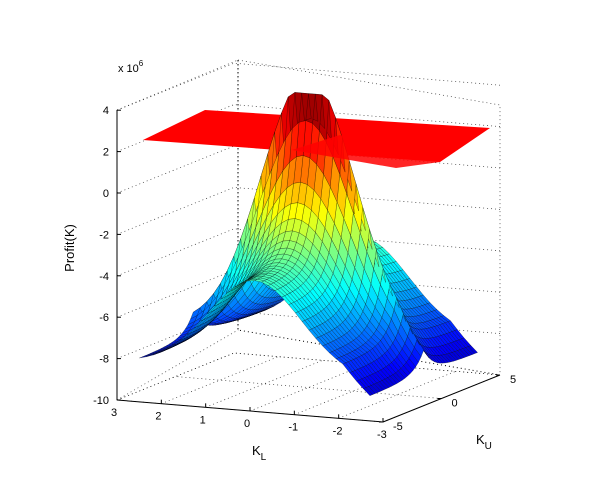 Image resolution: width=610 pixels, height=483 pixels. What do you see at coordinates (158, 417) in the screenshot?
I see `kl-tick-label: 2` at bounding box center [158, 417].